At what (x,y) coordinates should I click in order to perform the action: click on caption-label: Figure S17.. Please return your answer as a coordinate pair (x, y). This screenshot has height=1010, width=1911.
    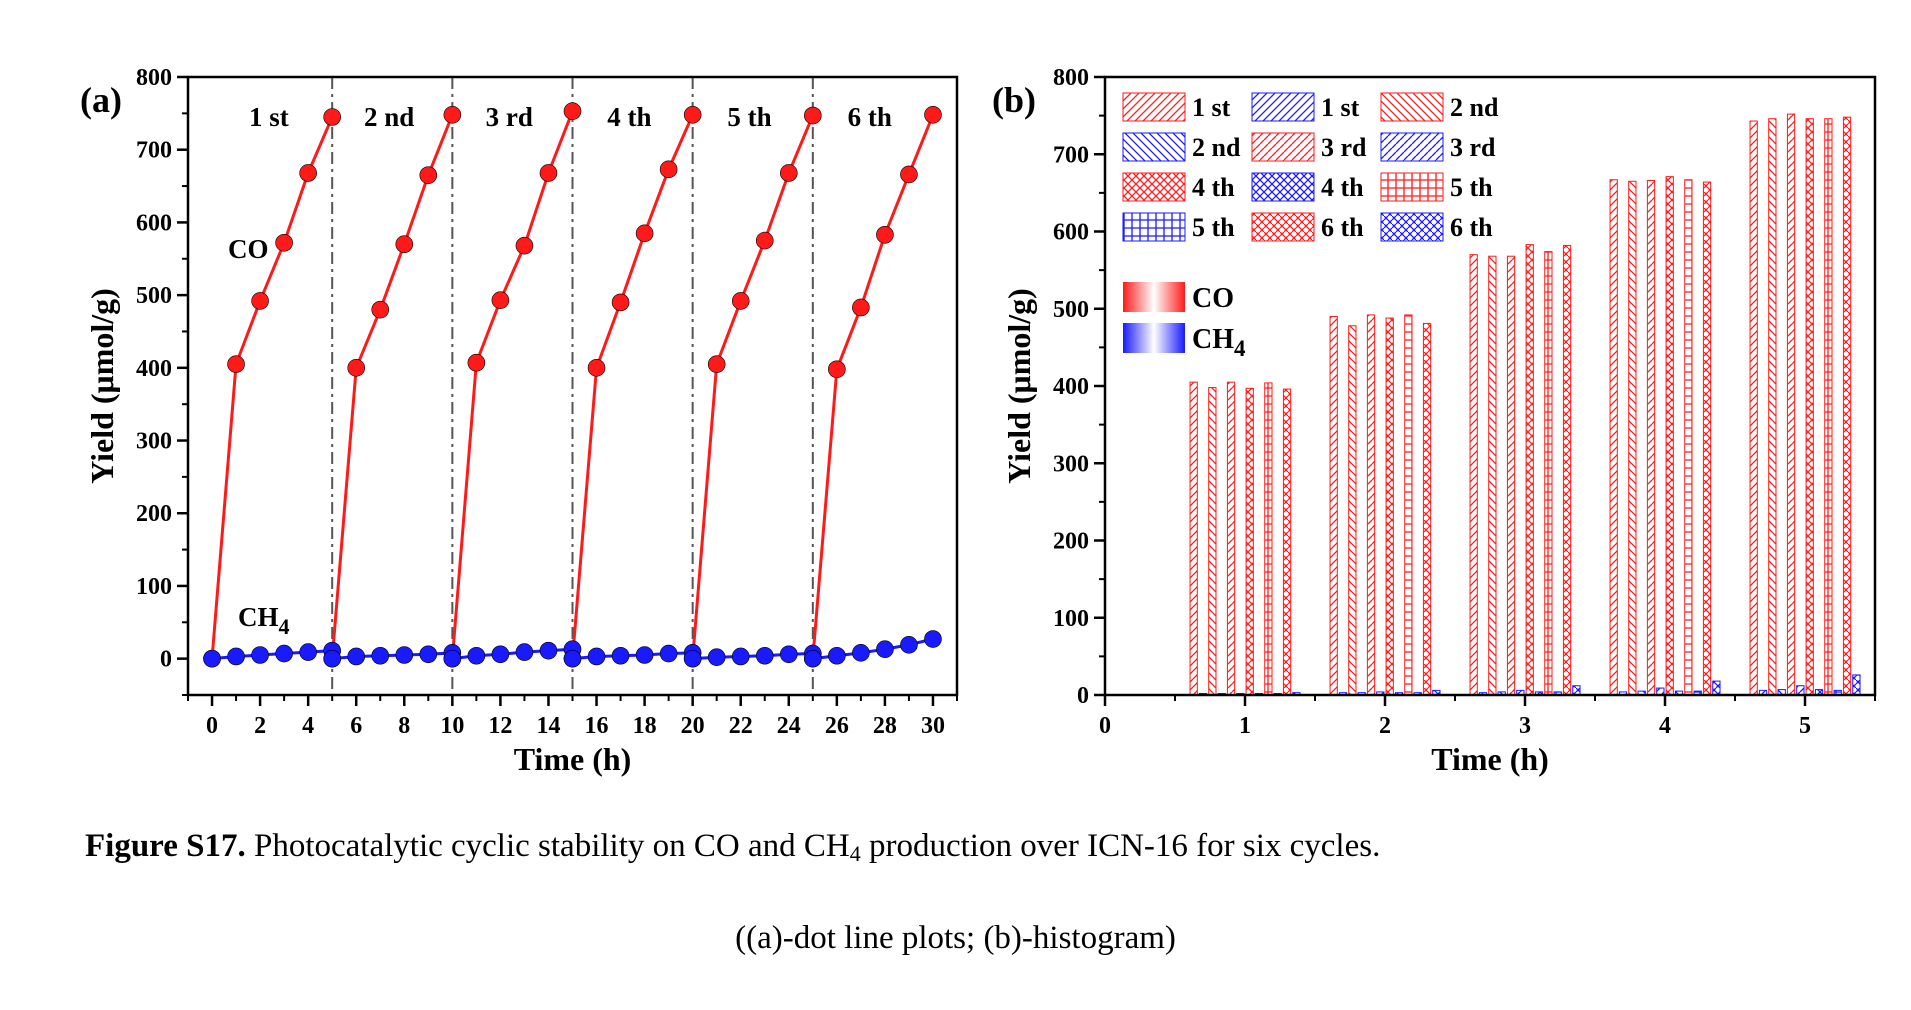
    Looking at the image, I should click on (165, 846).